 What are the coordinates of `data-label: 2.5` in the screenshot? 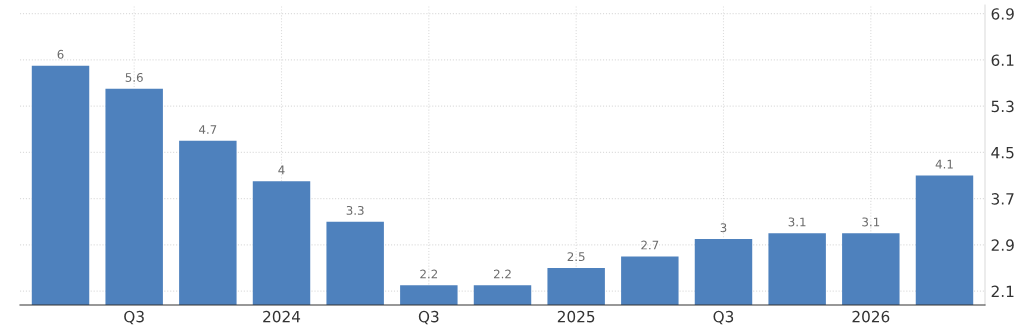 It's located at (576, 257).